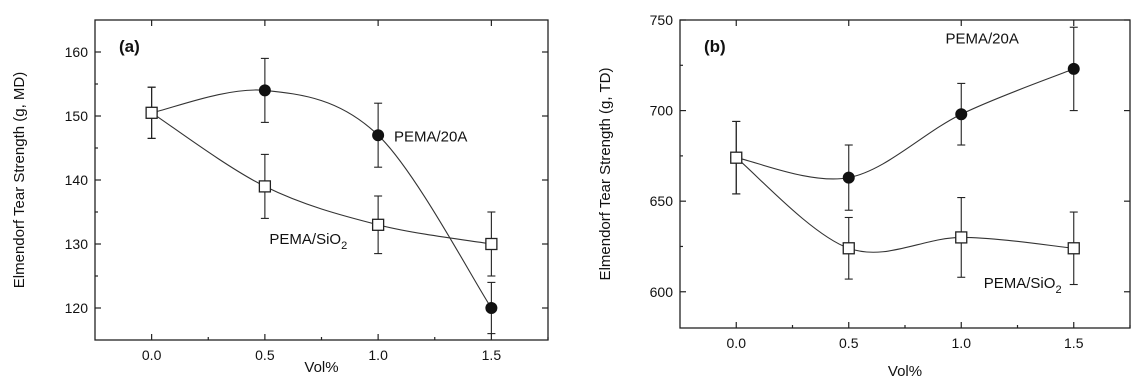 This screenshot has height=388, width=1140. I want to click on panel-b-x-axis-title: Vol%, so click(905, 371).